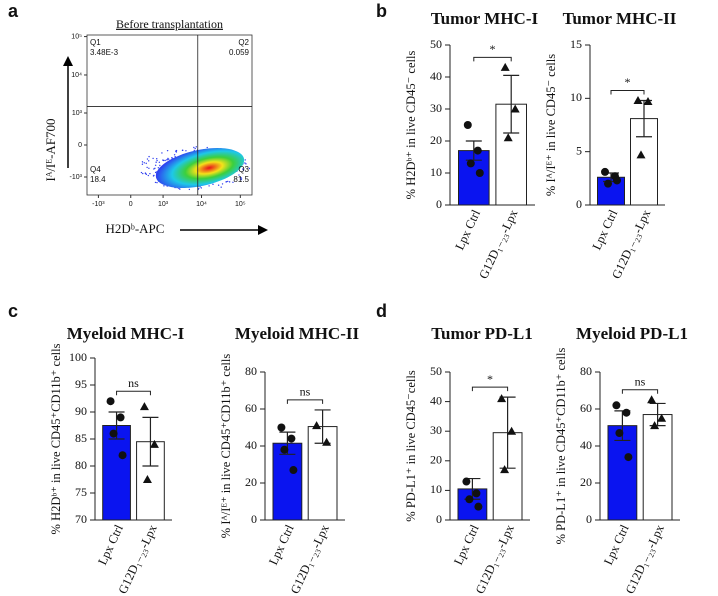  I want to click on panel-letter: c, so click(13, 311).